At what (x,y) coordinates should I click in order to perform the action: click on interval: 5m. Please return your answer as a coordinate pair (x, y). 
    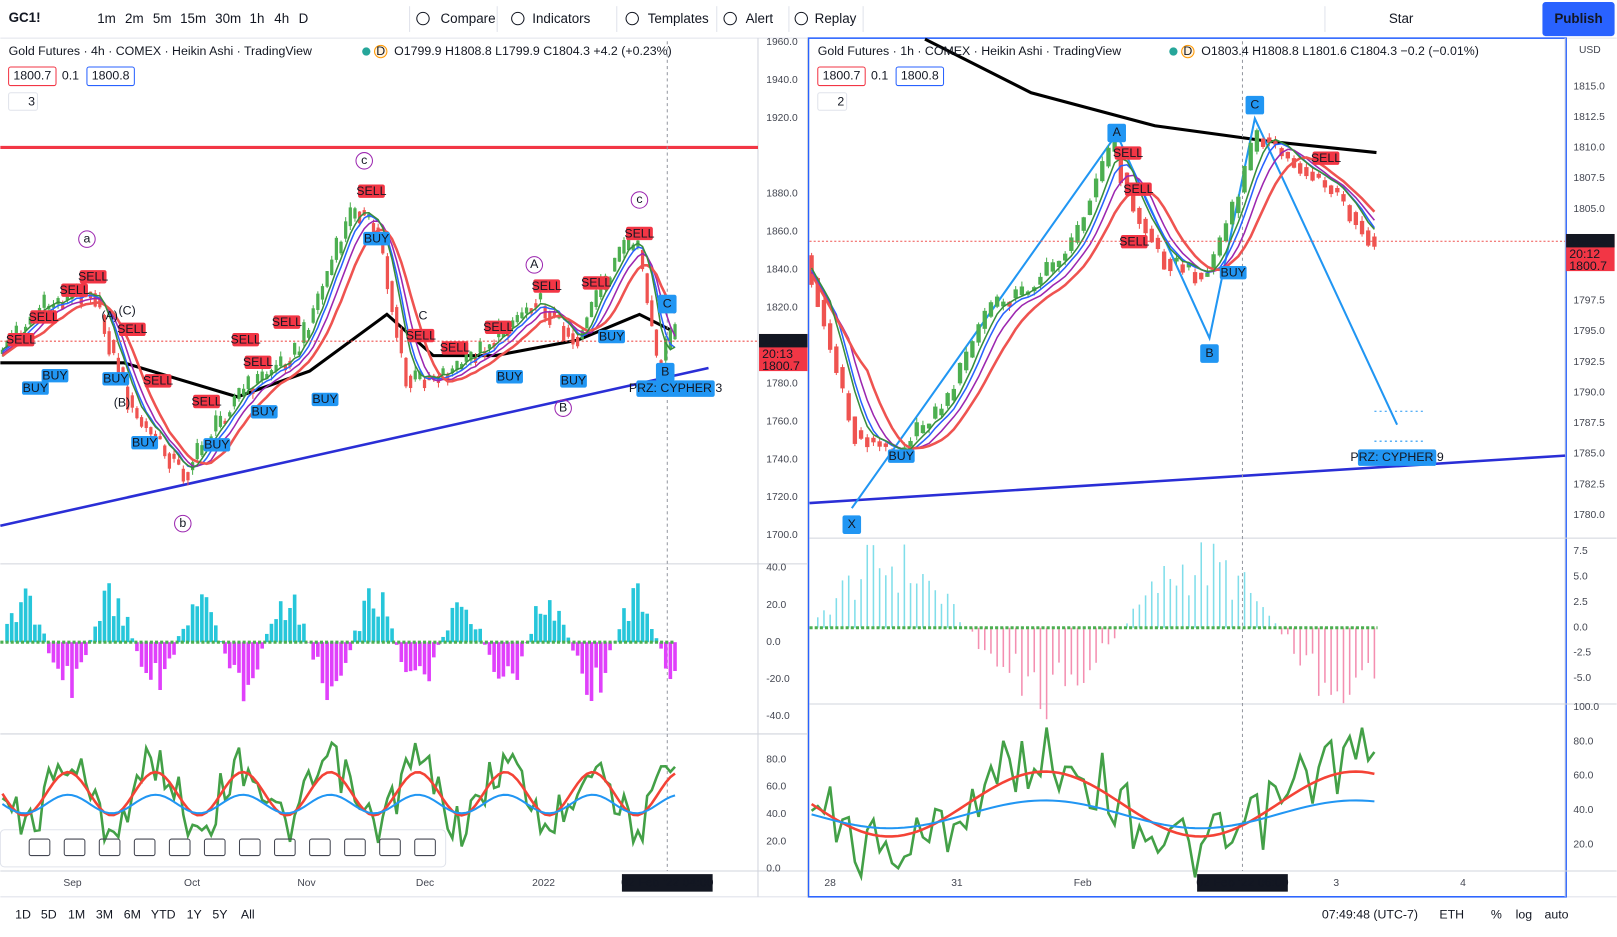
    Looking at the image, I should click on (162, 18).